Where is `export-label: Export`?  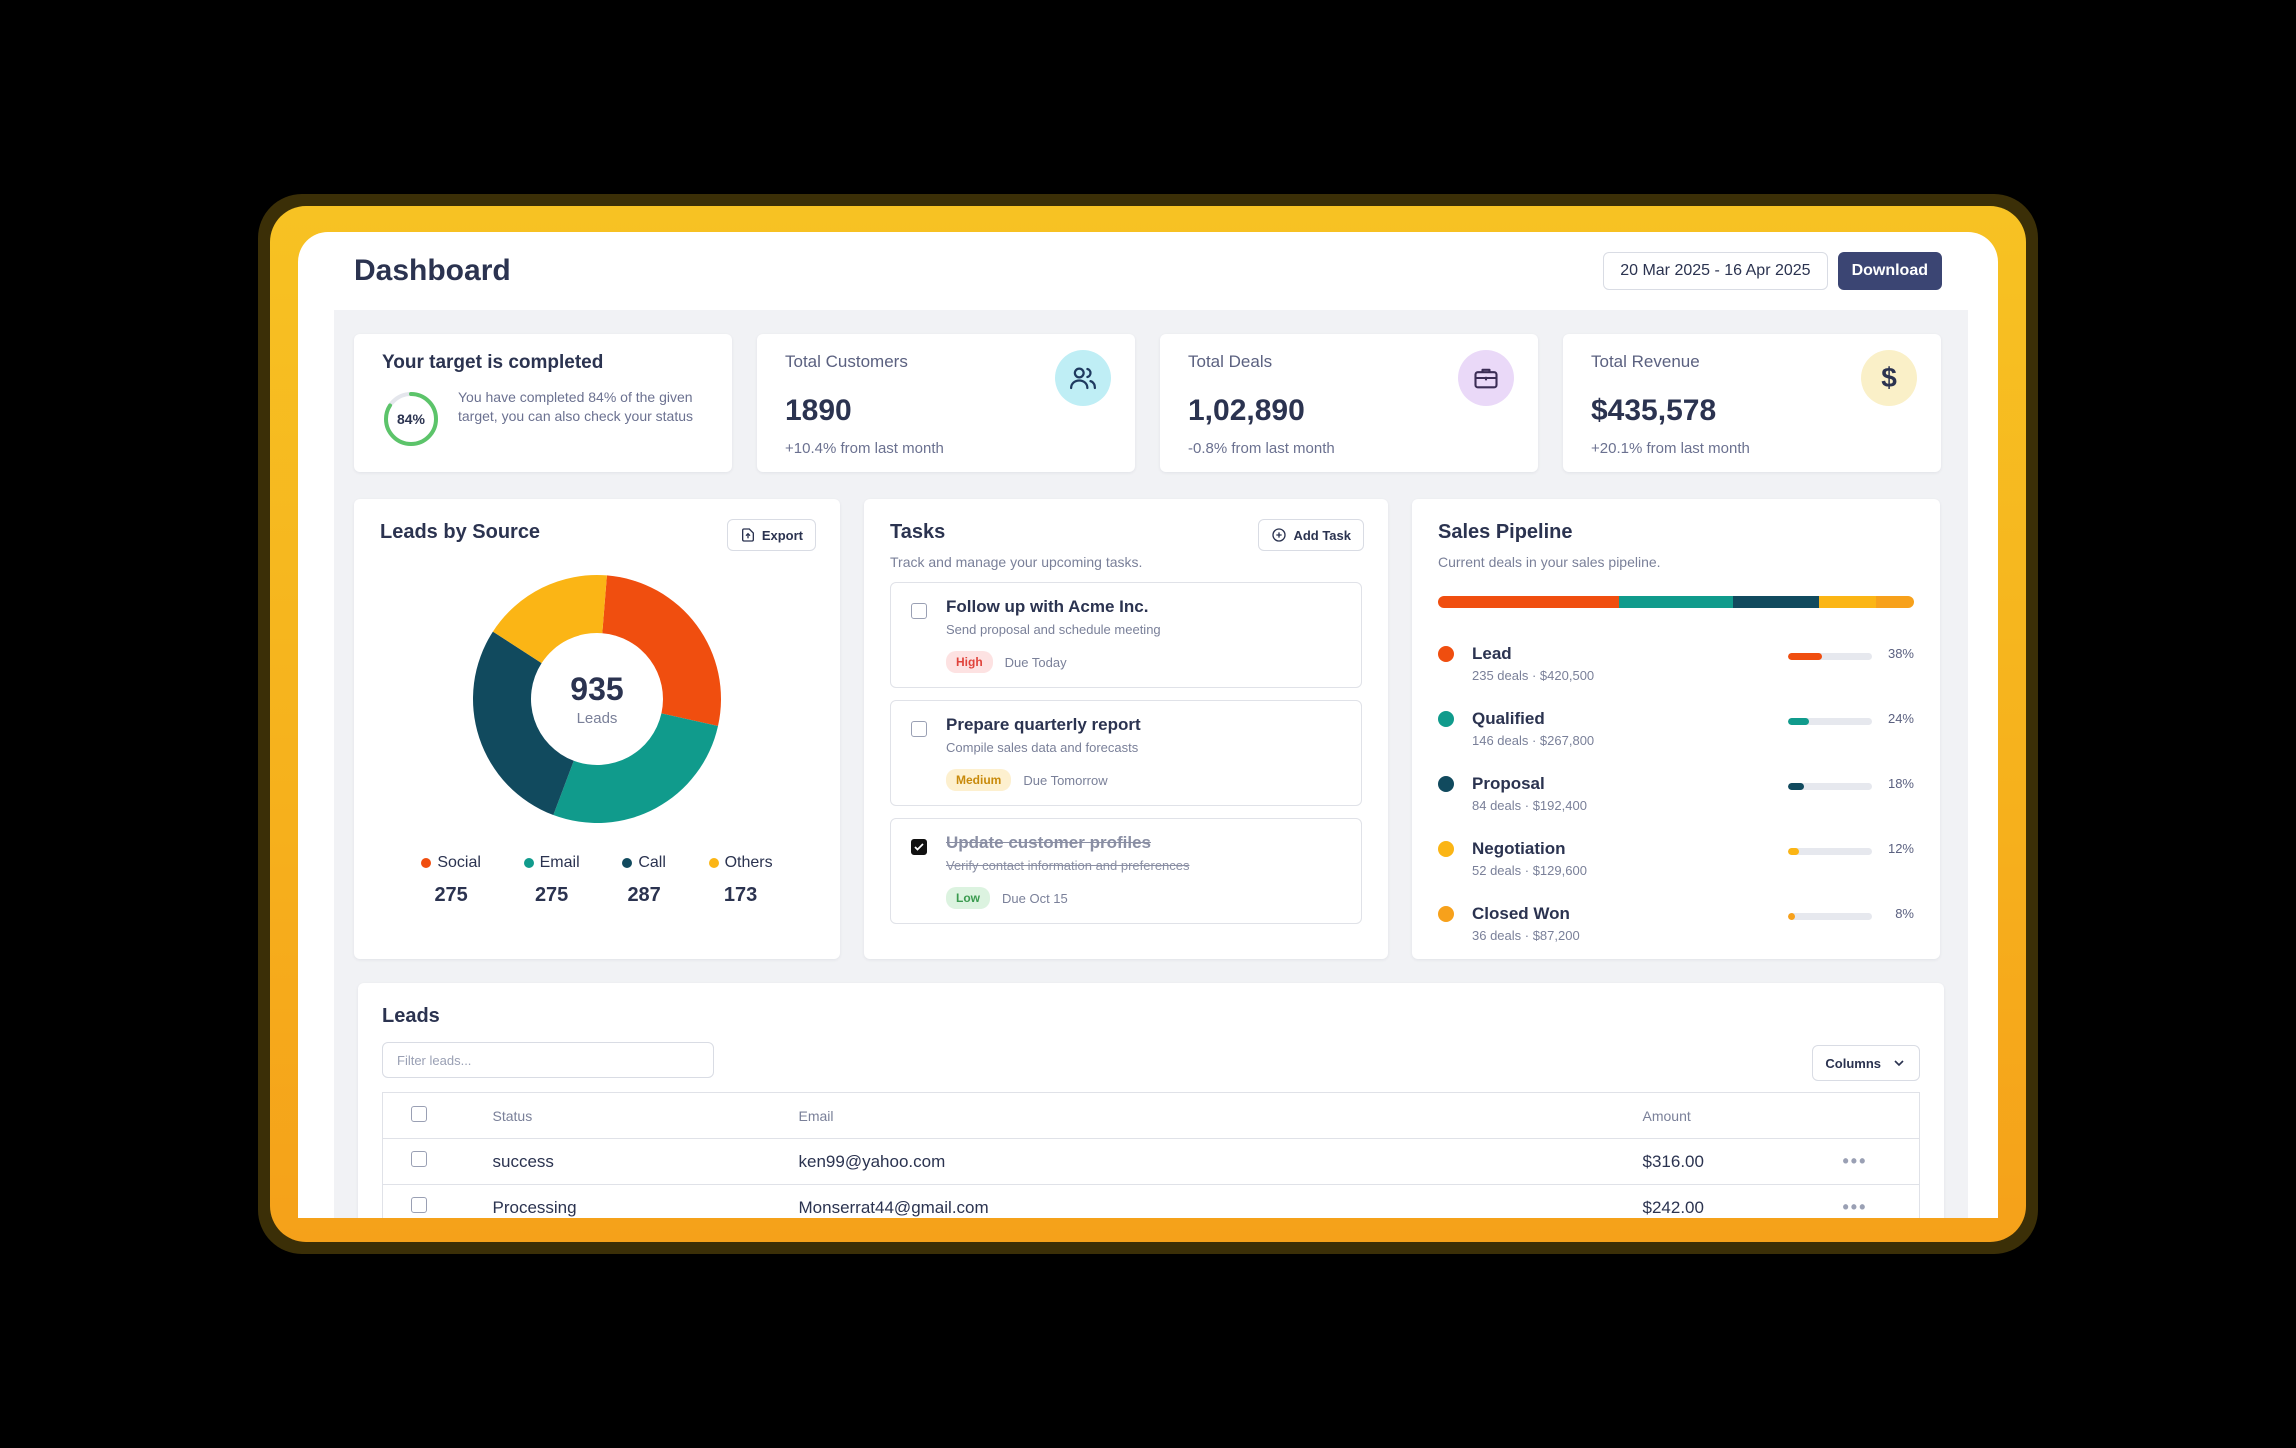 export-label: Export is located at coordinates (782, 535).